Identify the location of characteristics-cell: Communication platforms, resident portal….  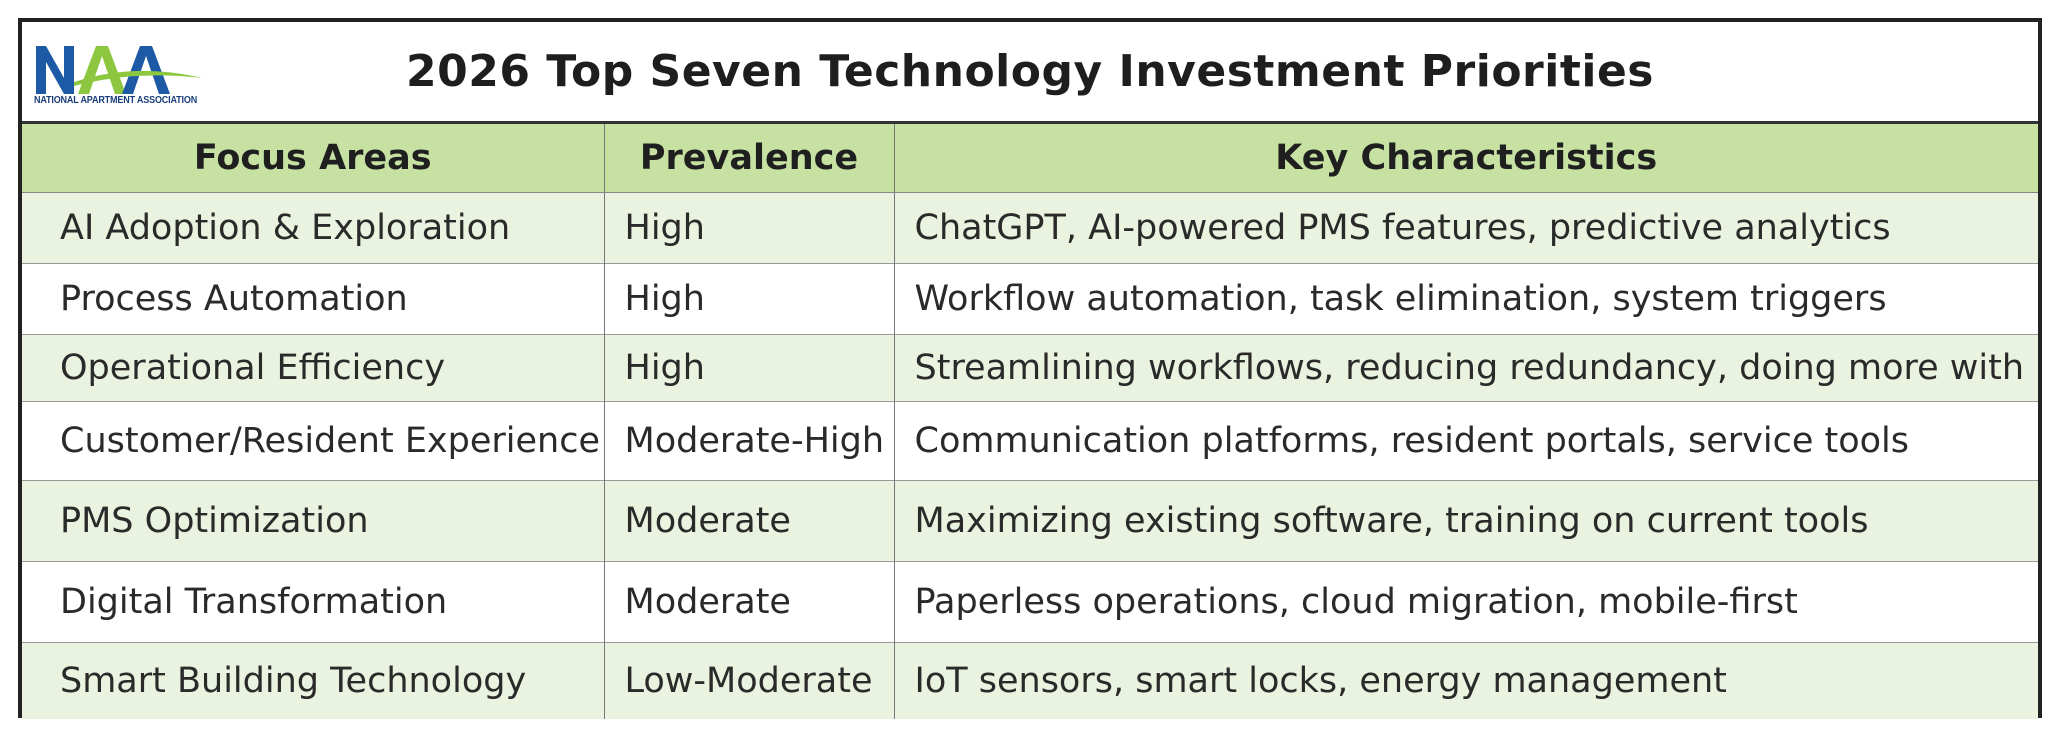
(1465, 441).